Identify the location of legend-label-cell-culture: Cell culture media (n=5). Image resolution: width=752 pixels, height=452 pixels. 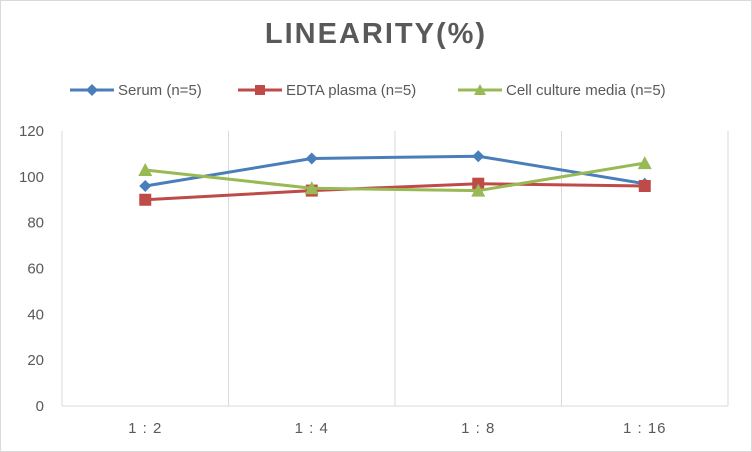
(586, 90).